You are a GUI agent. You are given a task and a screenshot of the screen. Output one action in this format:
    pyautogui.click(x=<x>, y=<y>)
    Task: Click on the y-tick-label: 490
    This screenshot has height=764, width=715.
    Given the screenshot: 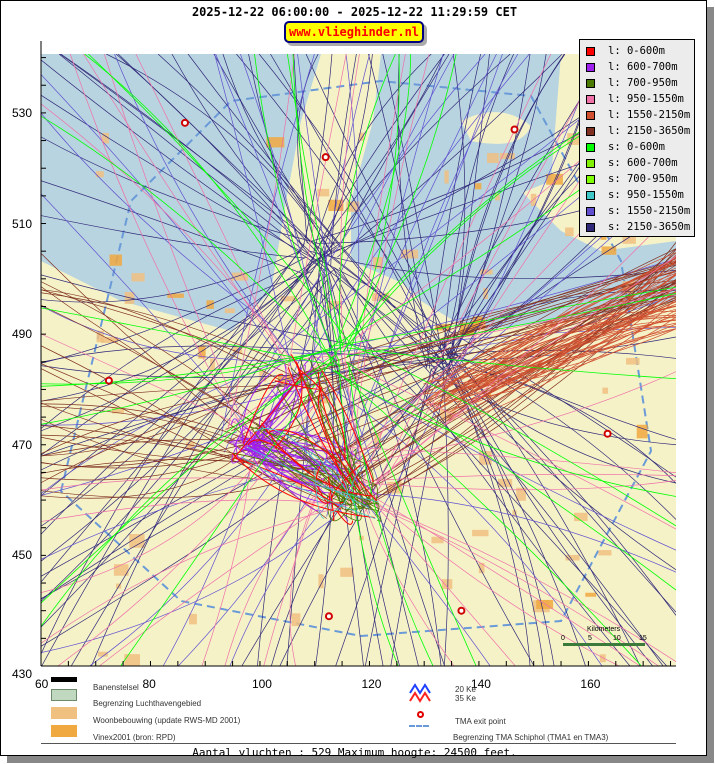 What is the action you would take?
    pyautogui.click(x=22, y=334)
    